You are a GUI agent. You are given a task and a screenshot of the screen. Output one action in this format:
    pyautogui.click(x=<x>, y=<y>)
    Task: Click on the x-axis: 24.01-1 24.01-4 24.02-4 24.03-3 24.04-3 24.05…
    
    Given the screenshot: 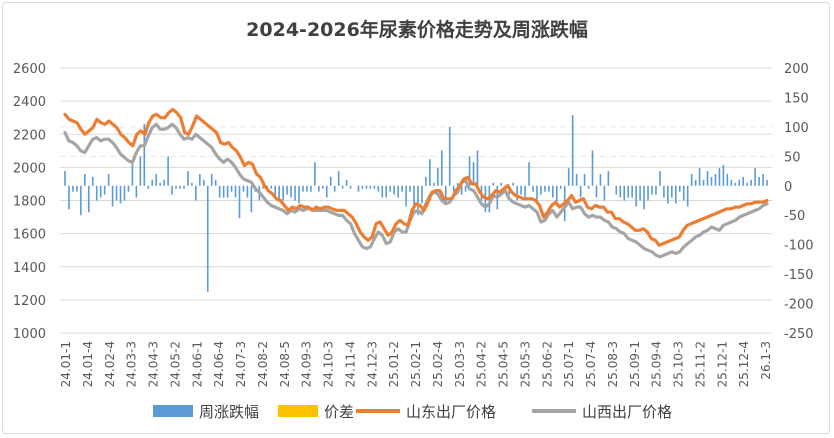 What is the action you would take?
    pyautogui.click(x=416, y=364)
    